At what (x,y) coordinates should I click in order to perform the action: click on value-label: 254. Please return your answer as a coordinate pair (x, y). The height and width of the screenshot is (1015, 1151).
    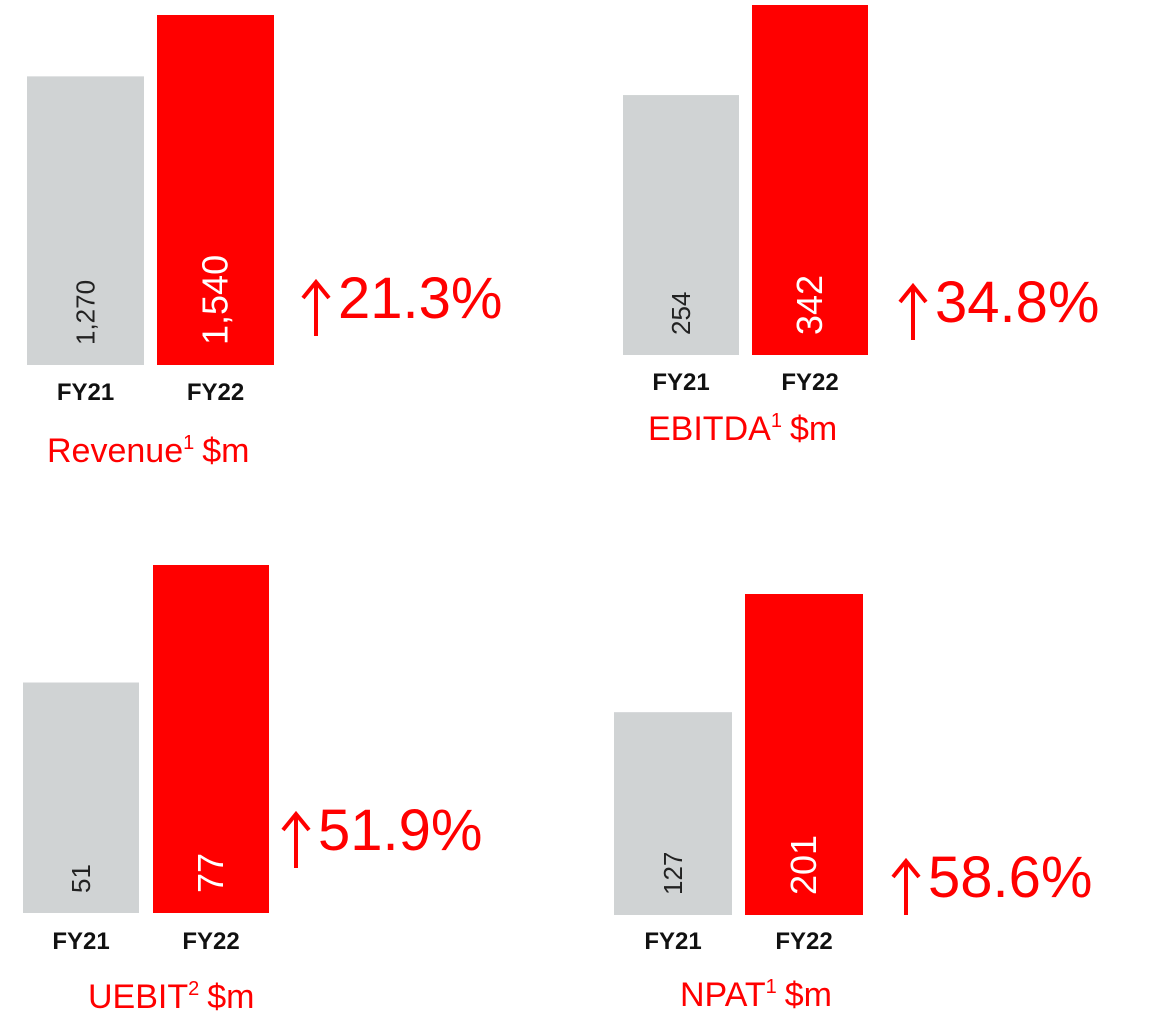
    Looking at the image, I should click on (681, 313).